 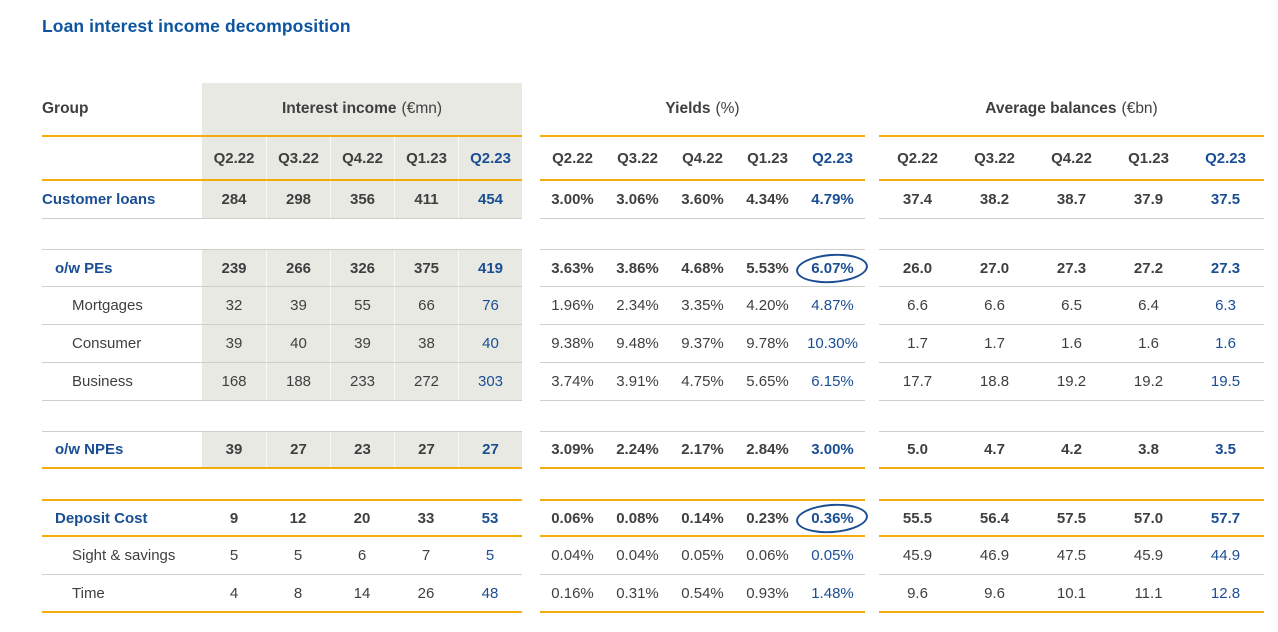 What do you see at coordinates (282, 110) in the screenshot?
I see `header-segment-interest-income: Group Interest income (€mn)` at bounding box center [282, 110].